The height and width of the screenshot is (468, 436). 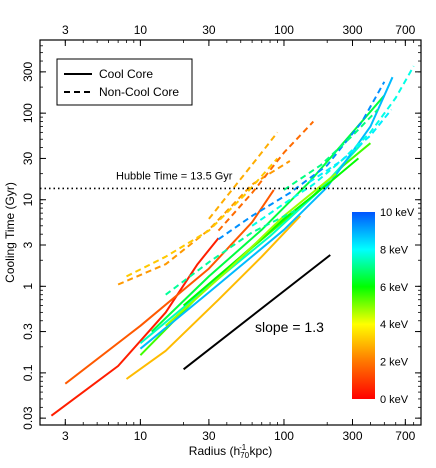 What do you see at coordinates (65, 30) in the screenshot?
I see `x-tick-label-top-0: 3` at bounding box center [65, 30].